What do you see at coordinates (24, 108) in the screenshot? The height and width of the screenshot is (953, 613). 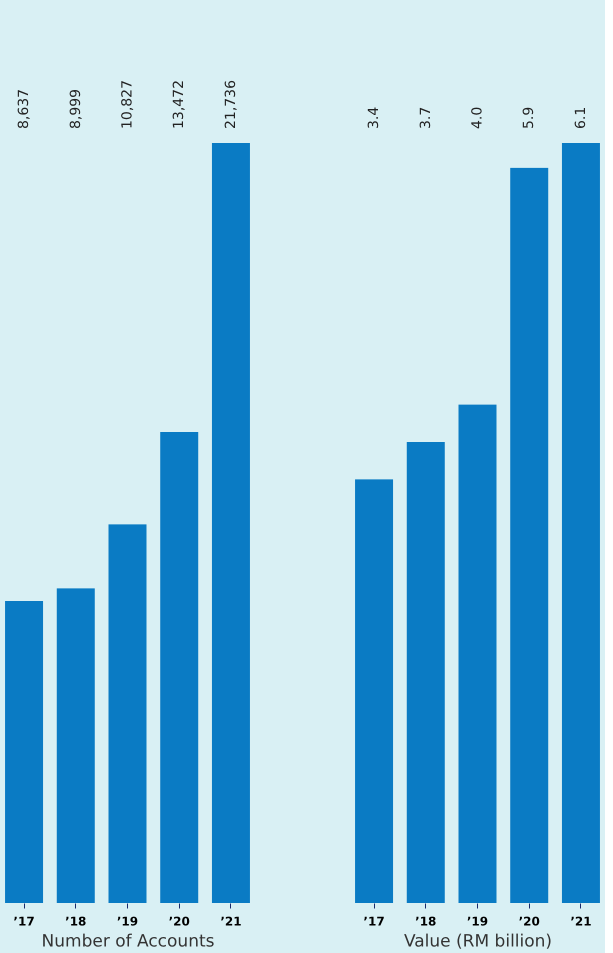 I see `data-label: 8,637` at bounding box center [24, 108].